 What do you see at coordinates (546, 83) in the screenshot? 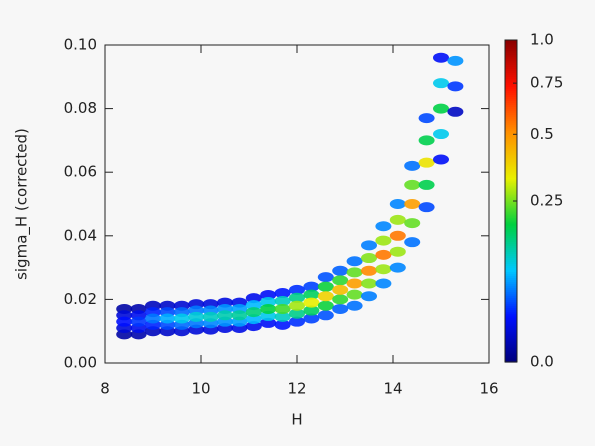
I see `colorbar-tick-label: 0.75` at bounding box center [546, 83].